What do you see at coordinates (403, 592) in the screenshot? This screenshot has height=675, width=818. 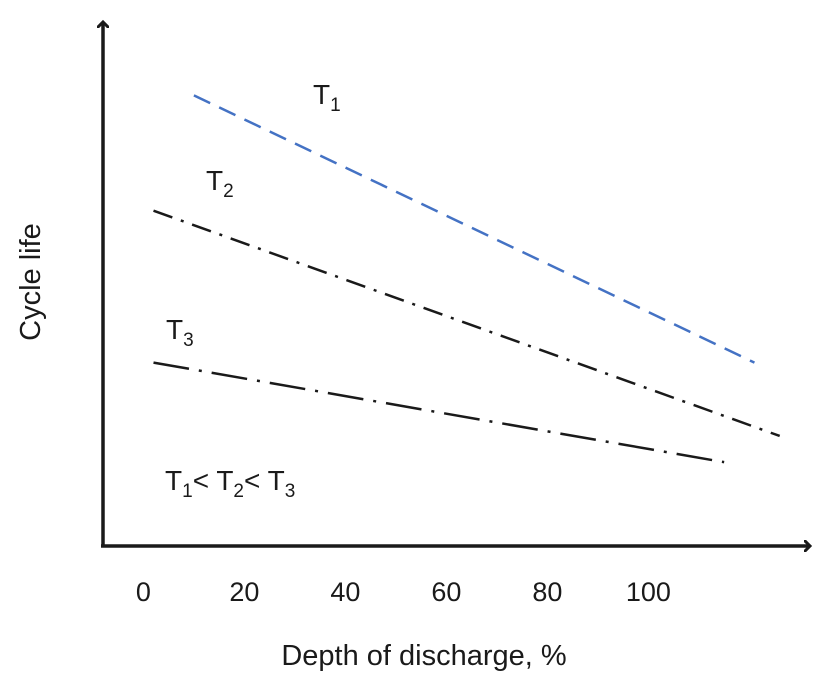 I see `x-tick-labels: 0 20 40 60 80 100` at bounding box center [403, 592].